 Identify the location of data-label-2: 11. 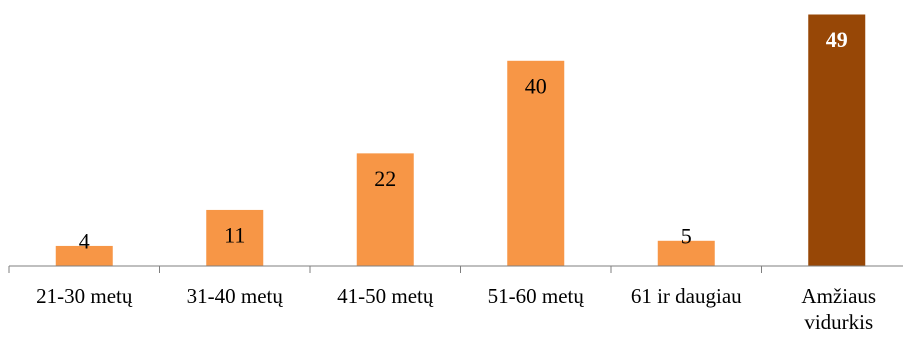
(234, 234).